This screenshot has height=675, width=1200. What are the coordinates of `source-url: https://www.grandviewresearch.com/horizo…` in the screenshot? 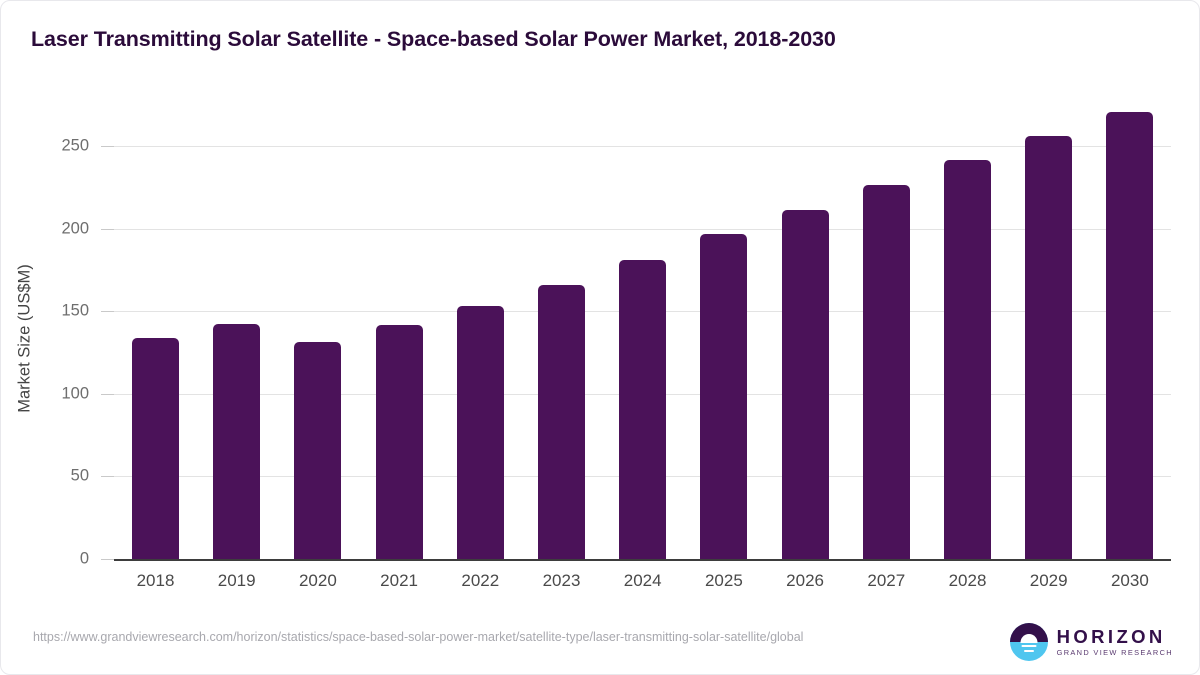 It's located at (418, 637).